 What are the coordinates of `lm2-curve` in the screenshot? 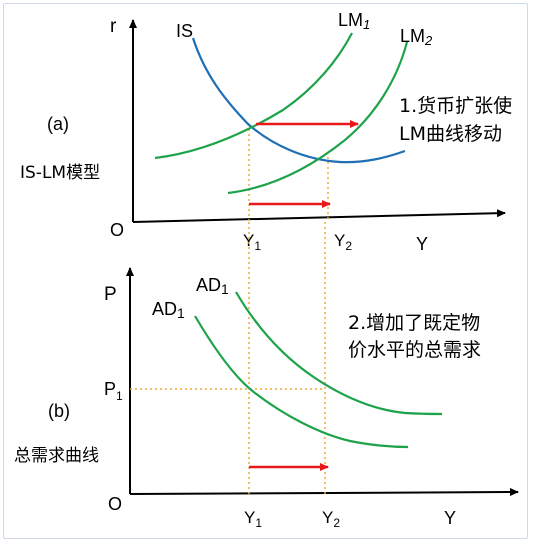 It's located at (318, 118).